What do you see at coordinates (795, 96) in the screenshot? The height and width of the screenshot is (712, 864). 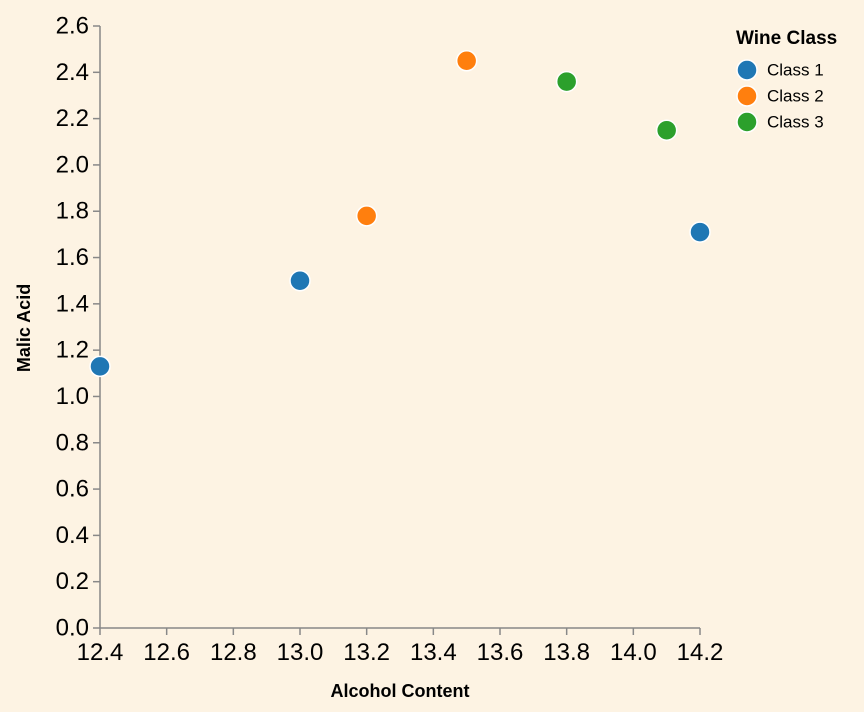 I see `legend-label: Class 2` at bounding box center [795, 96].